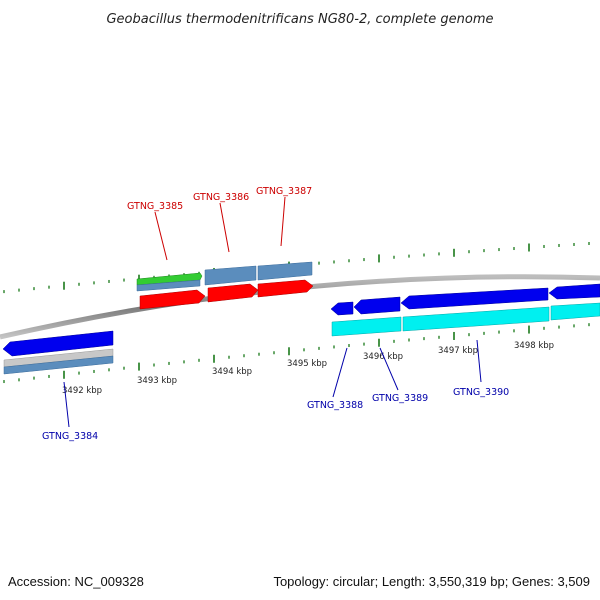  Describe the element at coordinates (575, 311) in the screenshot. I see `gene-feature-next-cyan` at that location.